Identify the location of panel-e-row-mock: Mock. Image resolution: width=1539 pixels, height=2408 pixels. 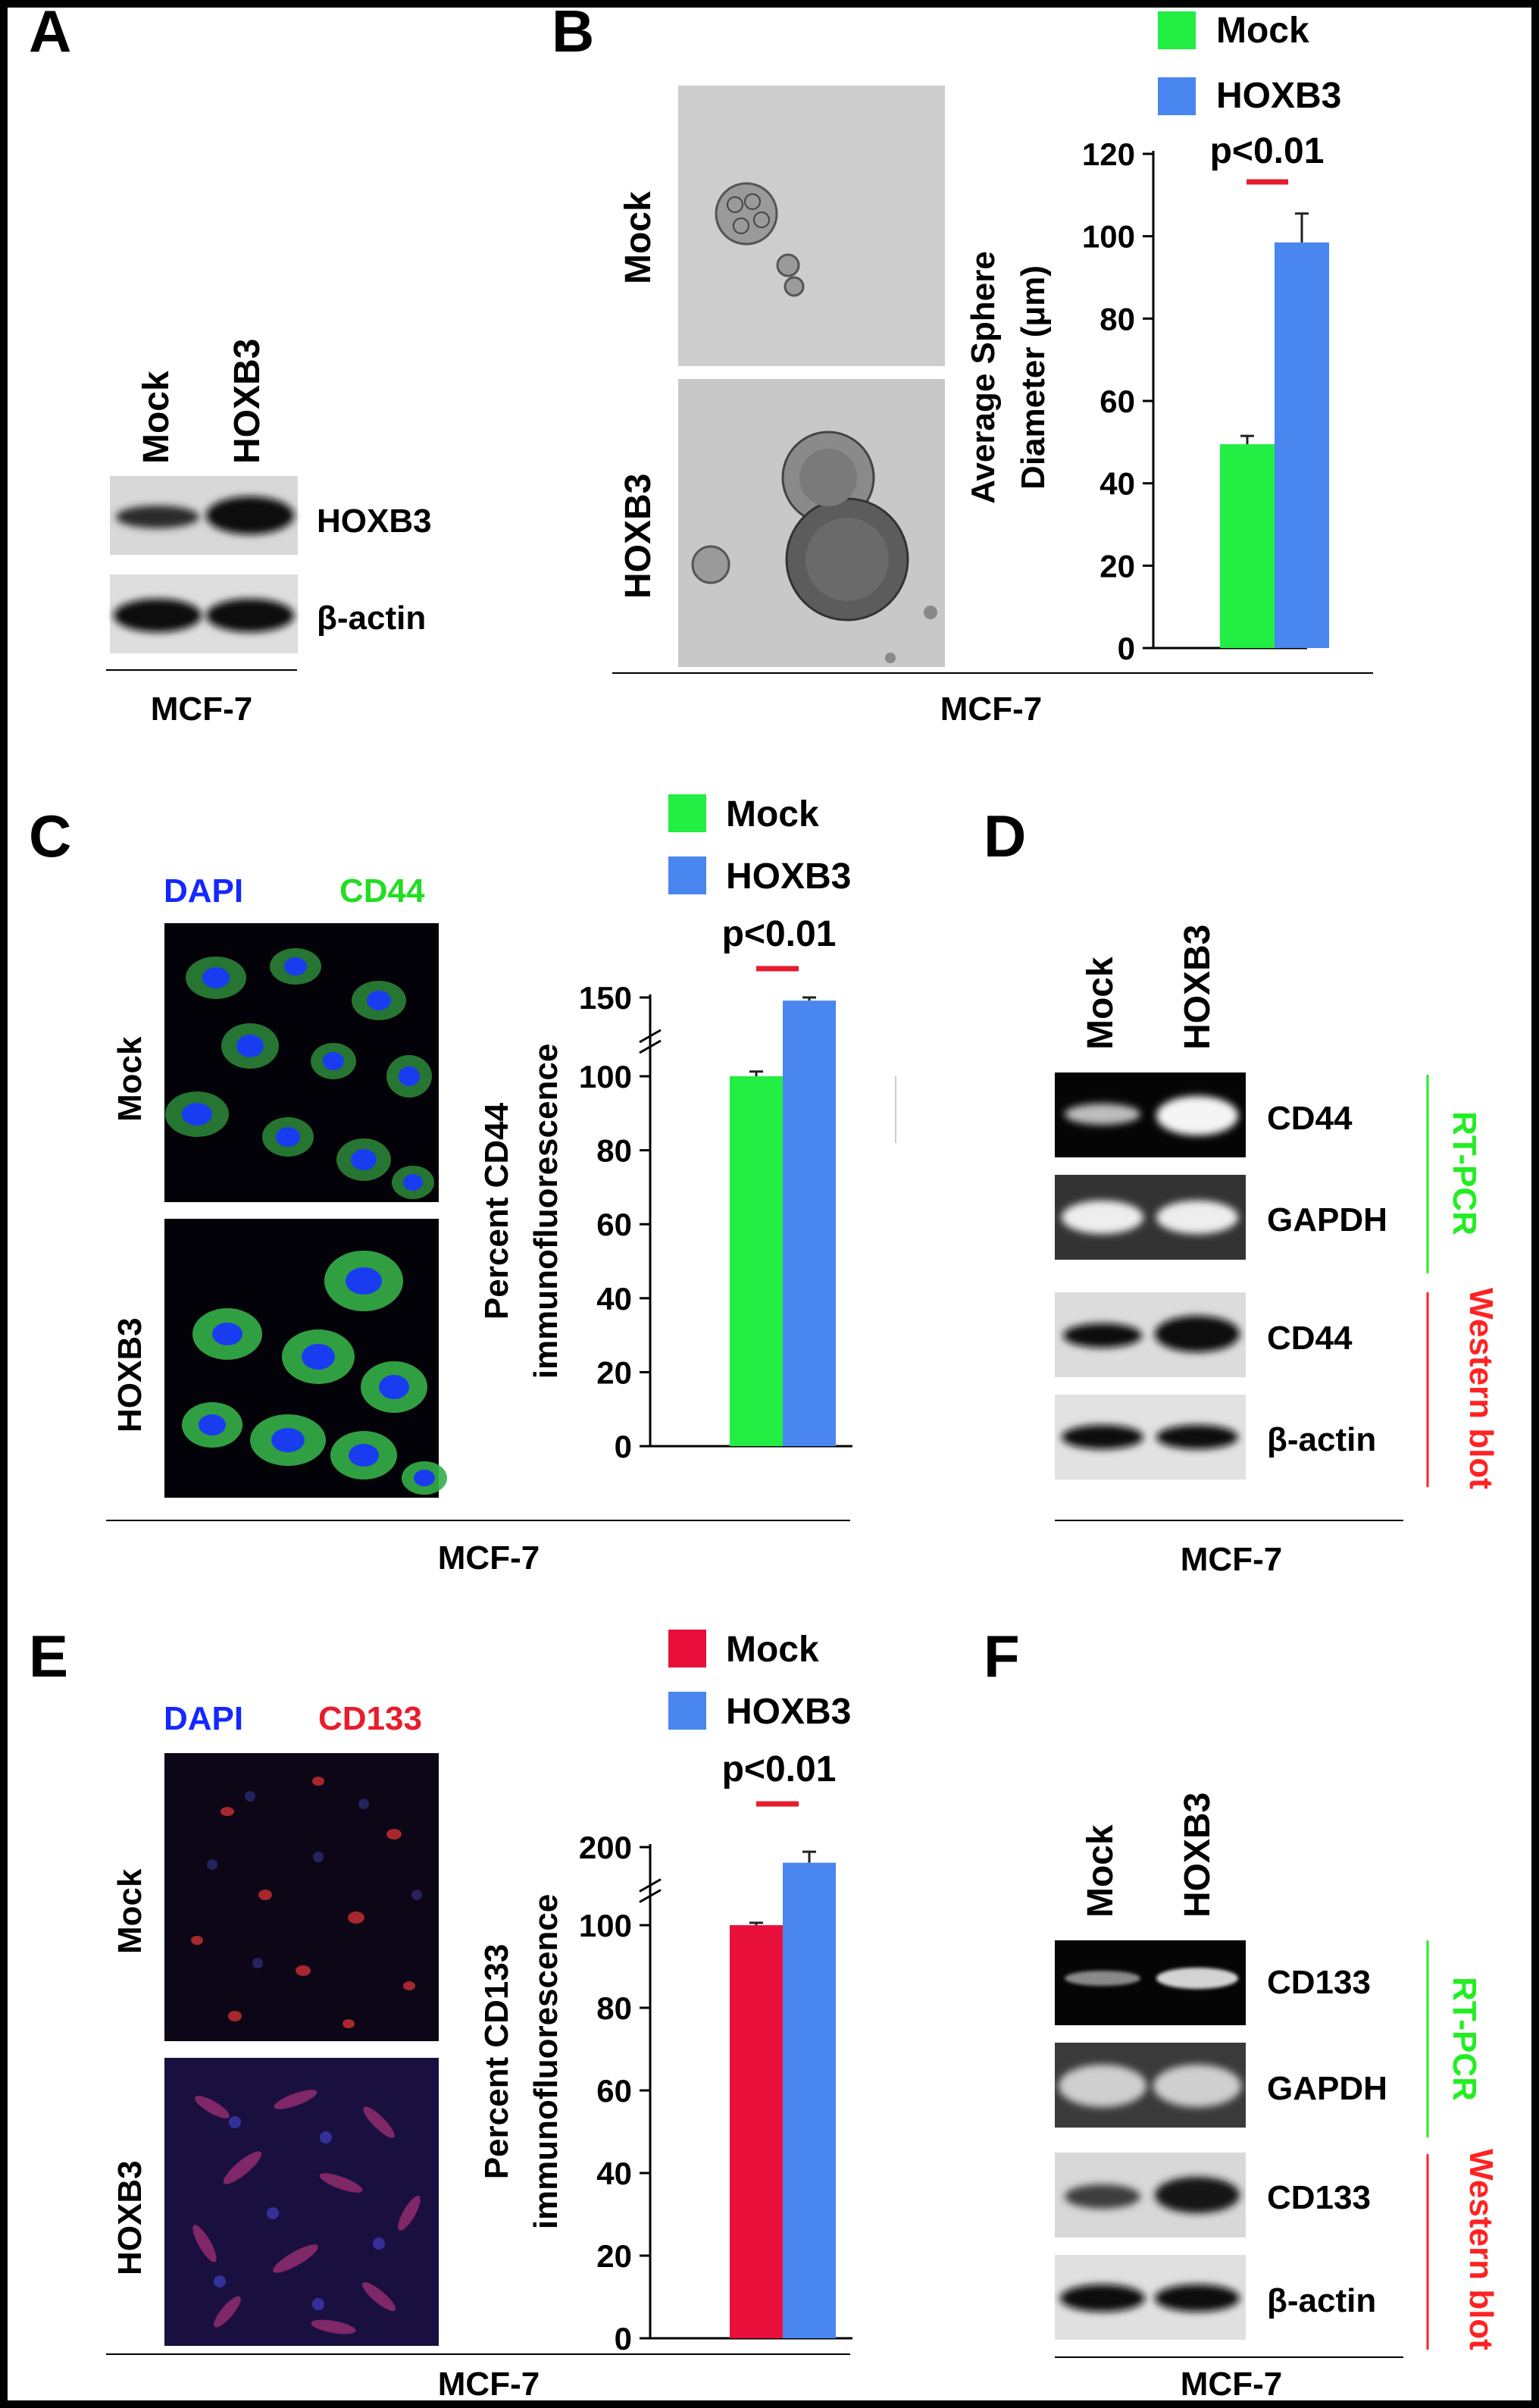
(130, 1911).